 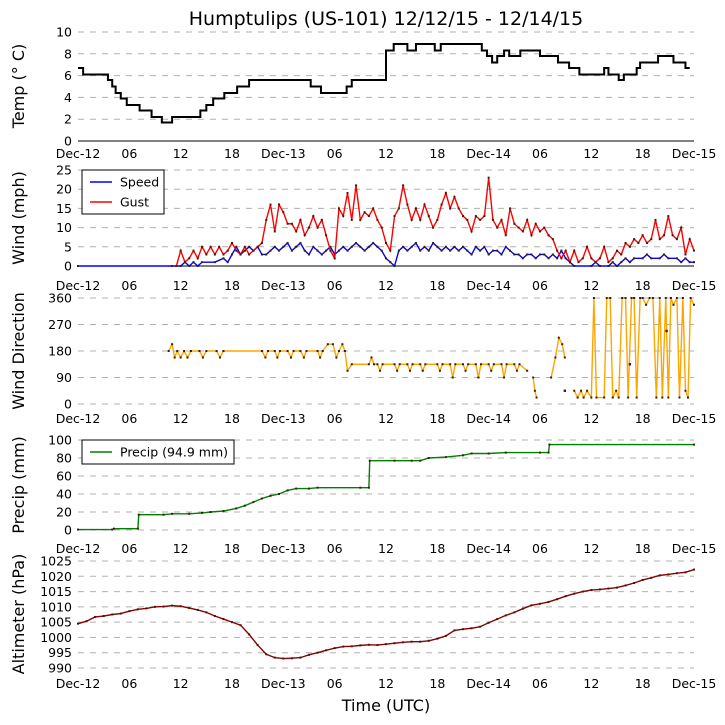 I want to click on y-tick-label: 1005, so click(x=56, y=622).